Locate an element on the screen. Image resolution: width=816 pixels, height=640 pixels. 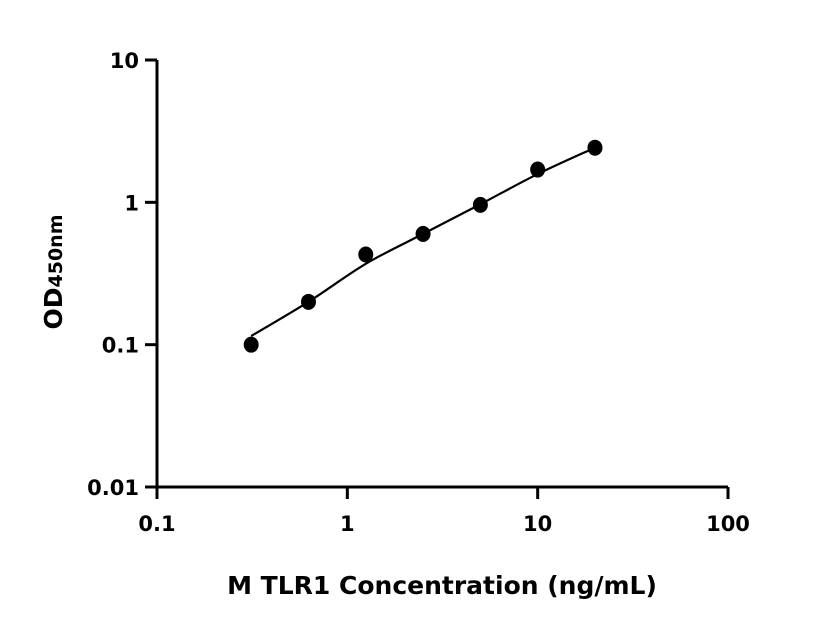
y-axis-label-subscript: 450nm is located at coordinates (56, 250).